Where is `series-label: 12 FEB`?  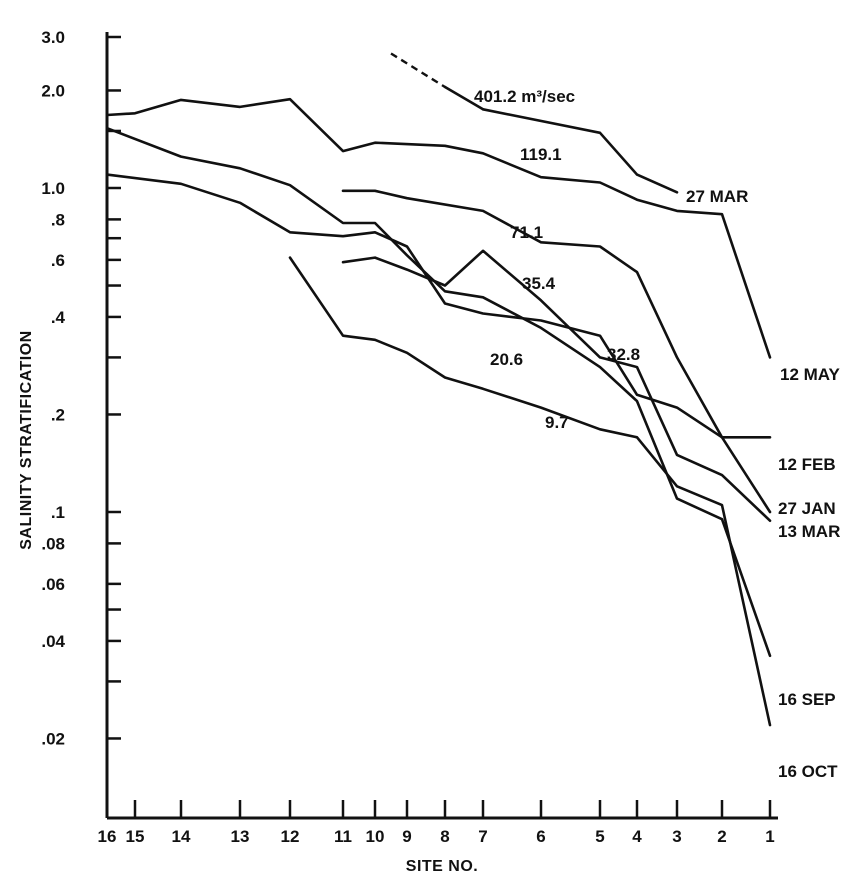
series-label: 12 FEB is located at coordinates (807, 464).